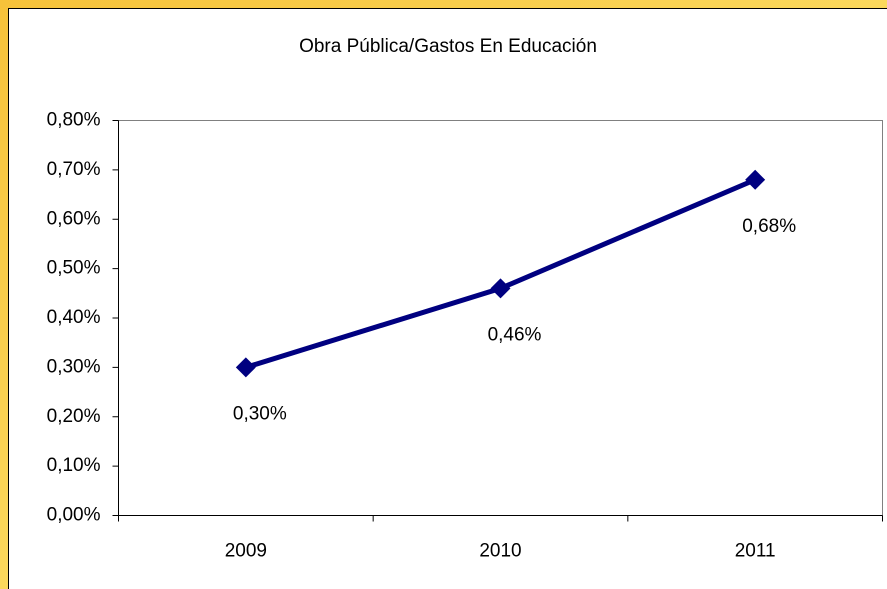 The height and width of the screenshot is (589, 887). I want to click on y-tick-label: 0,70%, so click(74, 169).